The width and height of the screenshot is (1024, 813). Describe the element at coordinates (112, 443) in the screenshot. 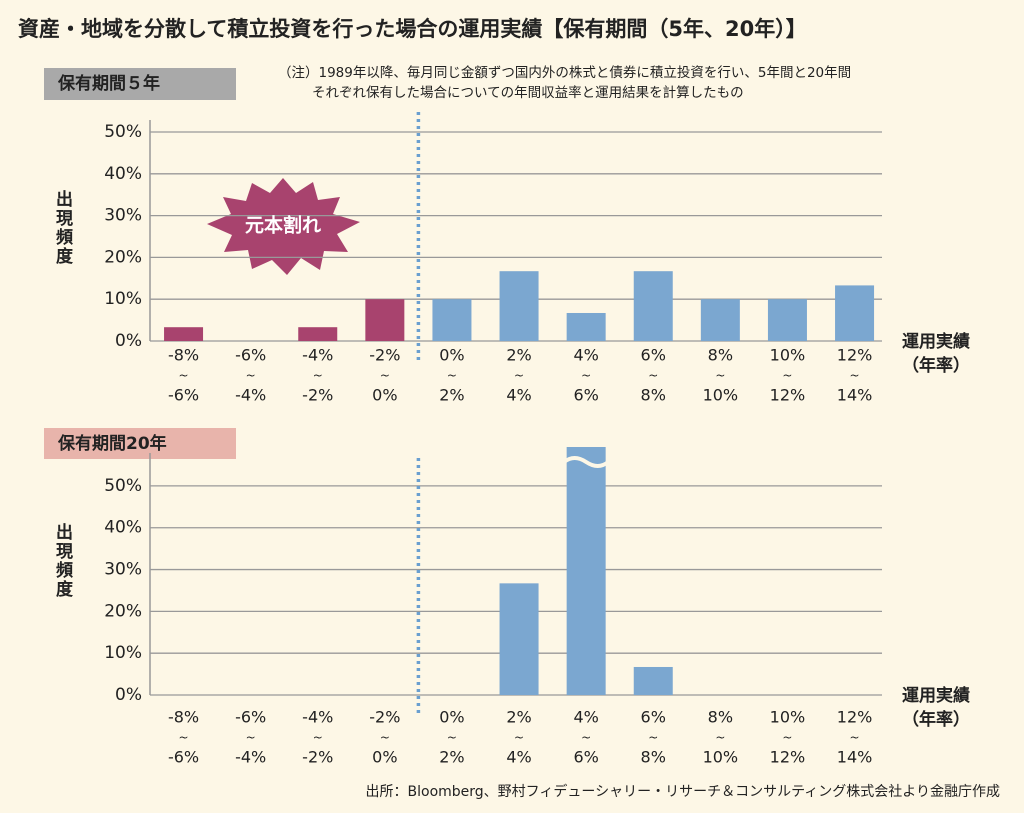

I see `panel-label: 保有期間20年` at that location.